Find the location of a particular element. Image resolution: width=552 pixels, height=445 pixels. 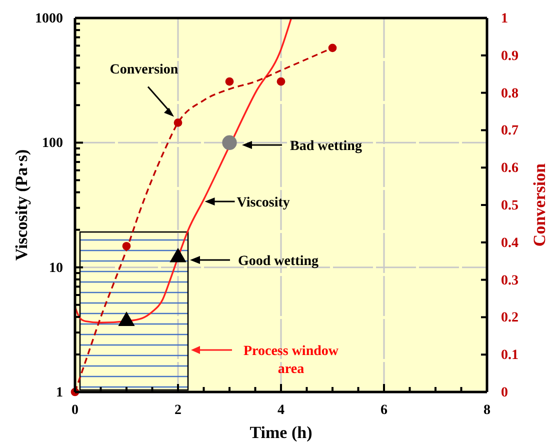

y2-tick-label: 0.3 is located at coordinates (509, 280).